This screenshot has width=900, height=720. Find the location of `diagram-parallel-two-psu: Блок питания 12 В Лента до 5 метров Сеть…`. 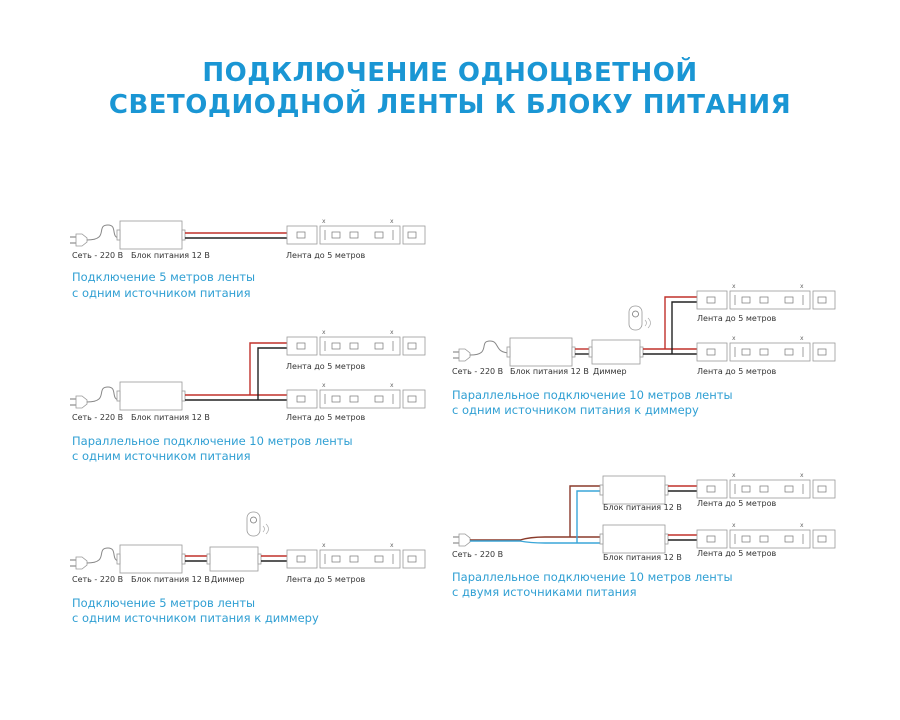

diagram-parallel-two-psu: Блок питания 12 В Лента до 5 метров Сеть… is located at coordinates (644, 535).